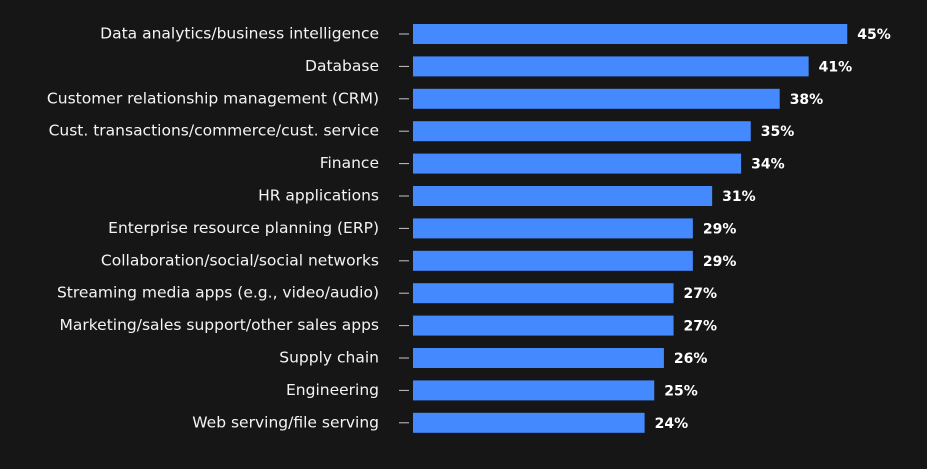 The width and height of the screenshot is (927, 469). I want to click on category-label: Customer relationship management (CRM), so click(213, 98).